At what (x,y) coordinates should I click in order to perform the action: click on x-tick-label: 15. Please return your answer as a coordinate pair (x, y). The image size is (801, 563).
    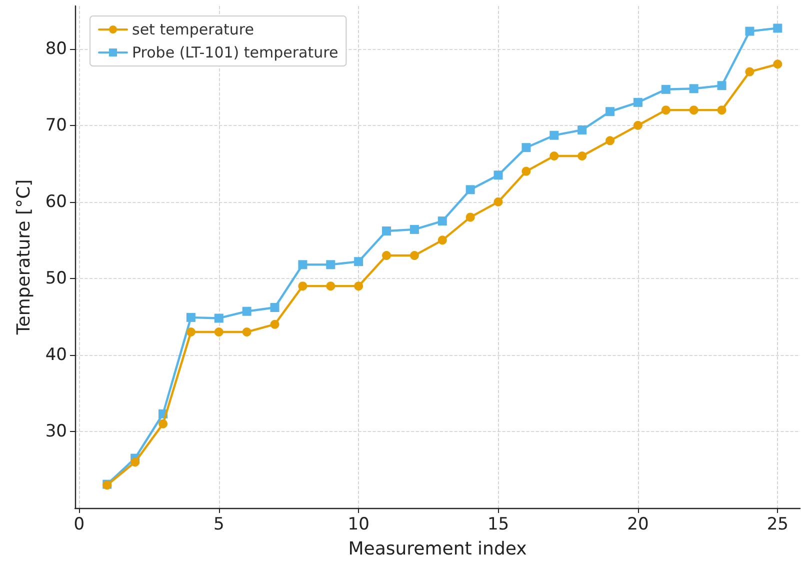
    Looking at the image, I should click on (498, 524).